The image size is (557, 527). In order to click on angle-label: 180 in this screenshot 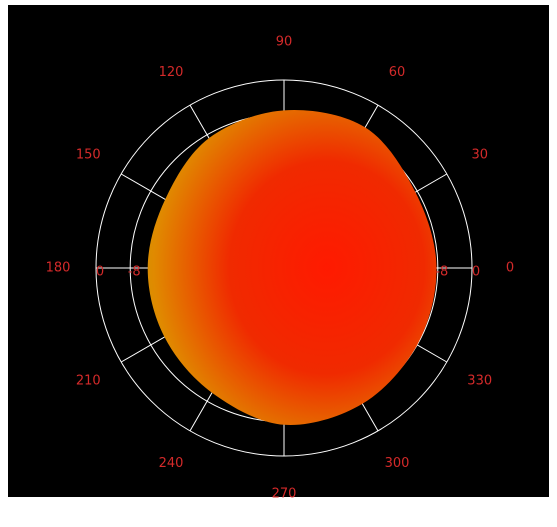, I will do `click(58, 268)`.